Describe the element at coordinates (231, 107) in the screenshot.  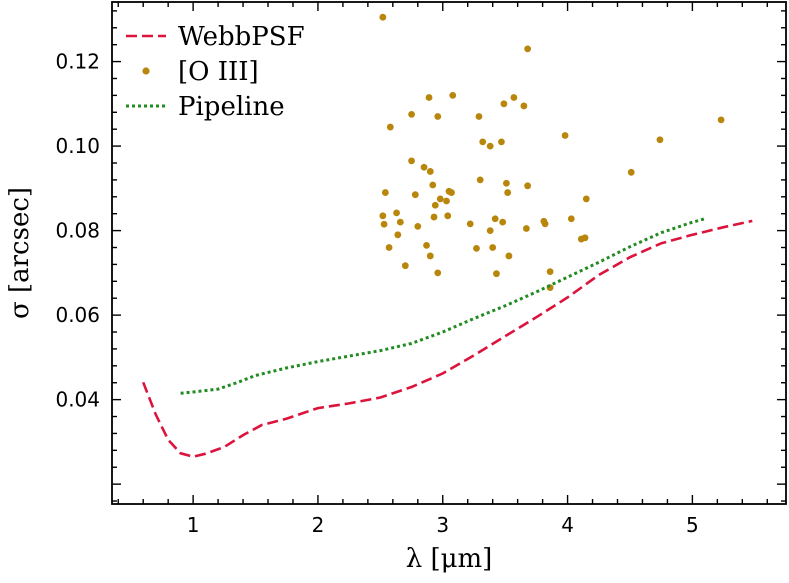
I see `legend-label-pipeline: Pipeline` at that location.